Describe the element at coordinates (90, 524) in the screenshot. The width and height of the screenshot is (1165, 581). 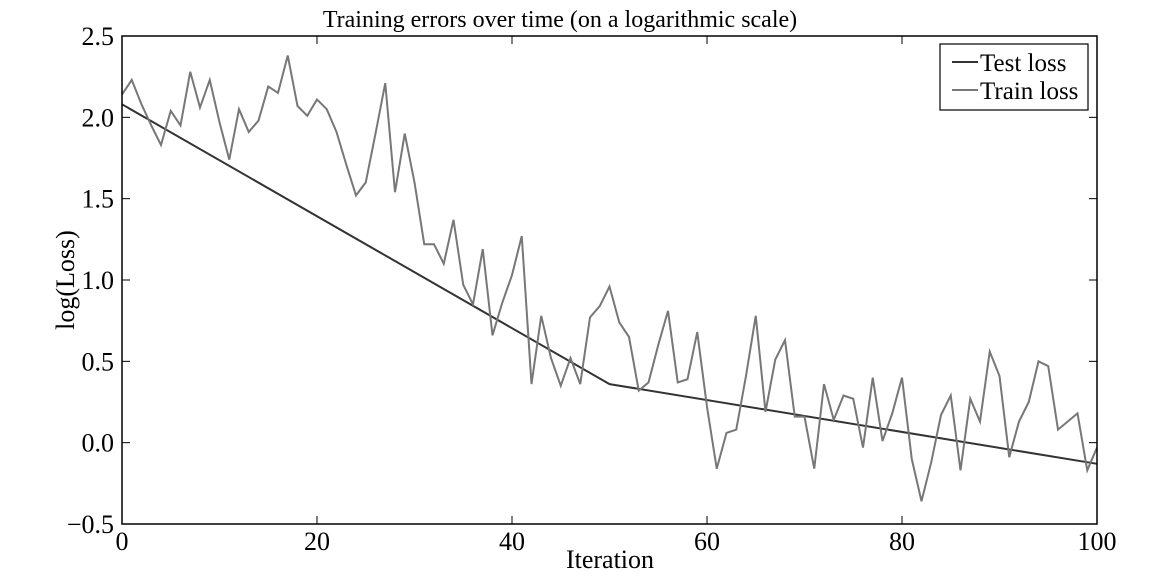
I see `y-tick-label: −0.5` at that location.